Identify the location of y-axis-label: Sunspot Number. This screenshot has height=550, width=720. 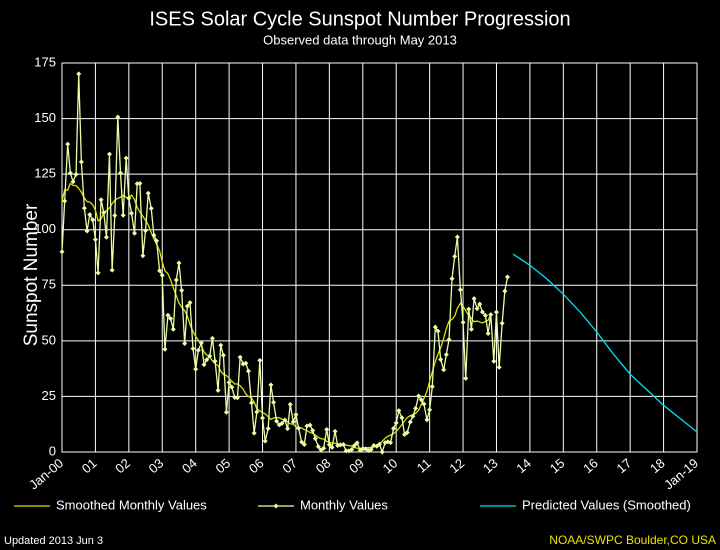
(31, 274).